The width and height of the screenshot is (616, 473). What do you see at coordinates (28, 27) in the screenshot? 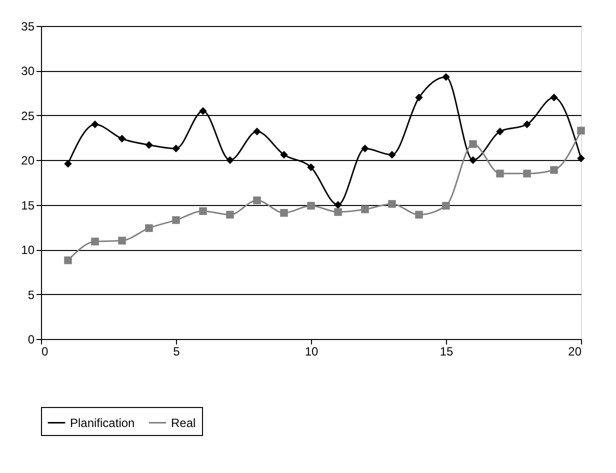
I see `y-tick-label: 35` at bounding box center [28, 27].